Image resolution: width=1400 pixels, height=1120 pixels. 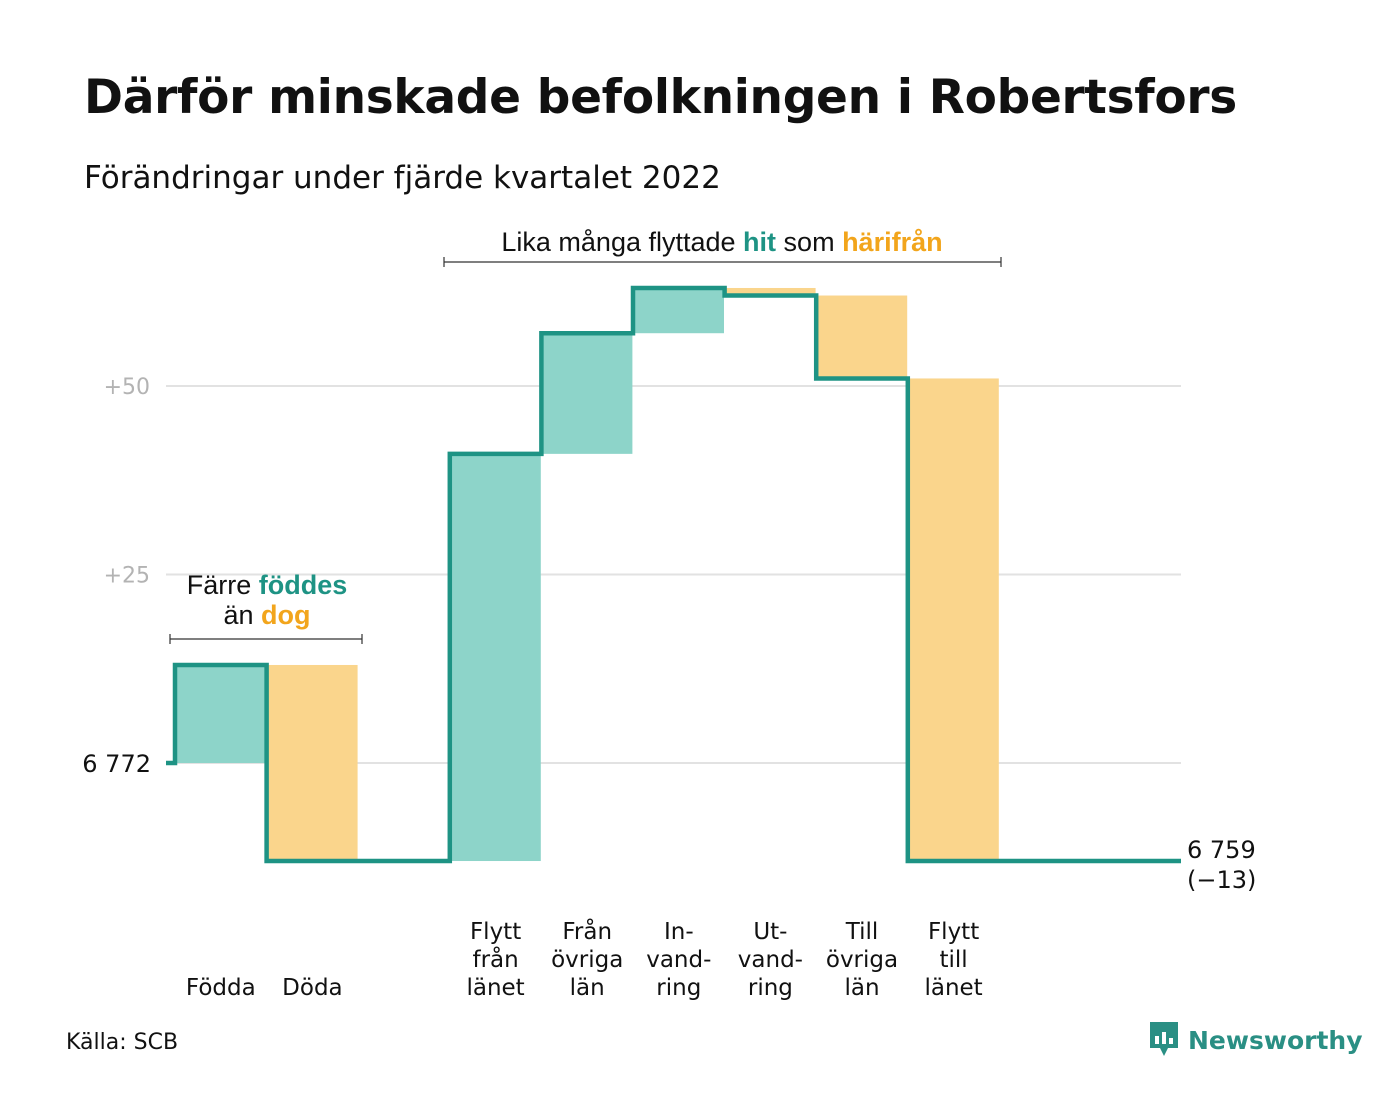 I want to click on source-note: Källa: SCB, so click(x=122, y=1042).